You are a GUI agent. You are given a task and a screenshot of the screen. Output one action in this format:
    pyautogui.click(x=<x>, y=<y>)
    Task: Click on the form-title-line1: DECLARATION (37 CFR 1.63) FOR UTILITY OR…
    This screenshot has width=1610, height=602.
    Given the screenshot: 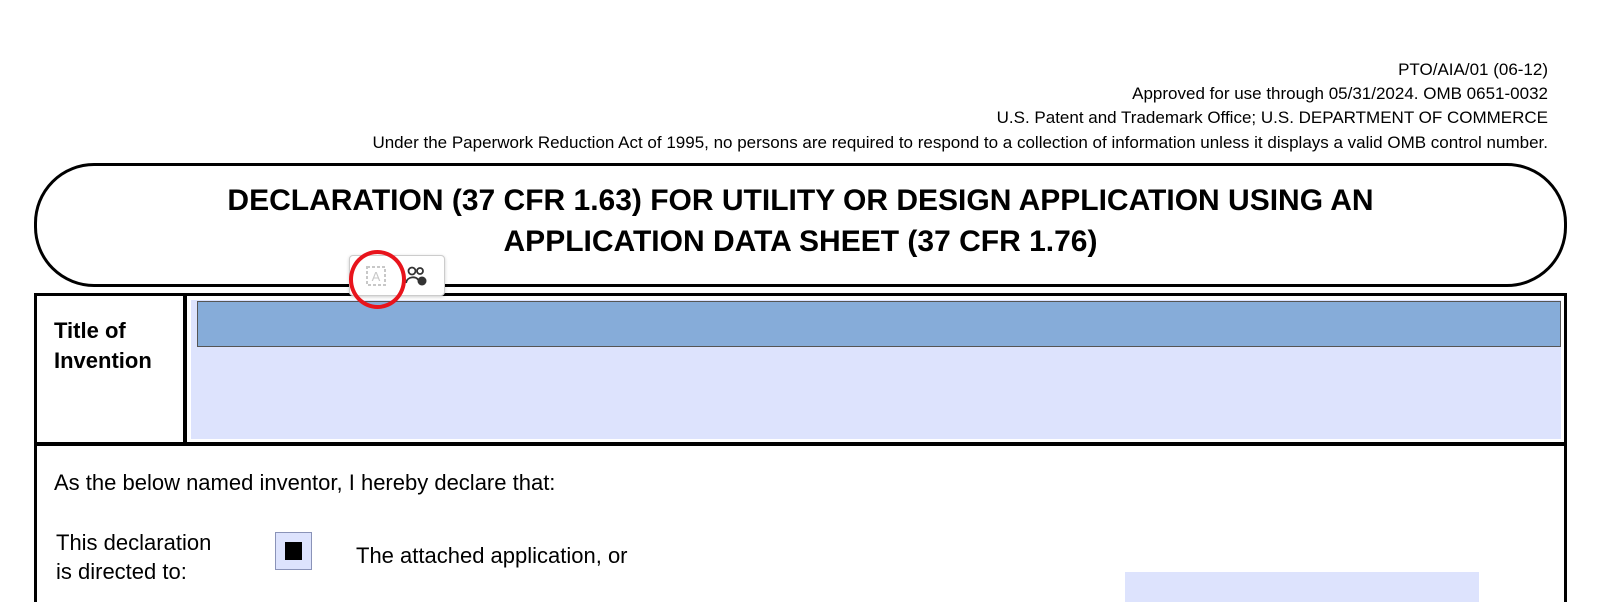 What is the action you would take?
    pyautogui.click(x=800, y=201)
    